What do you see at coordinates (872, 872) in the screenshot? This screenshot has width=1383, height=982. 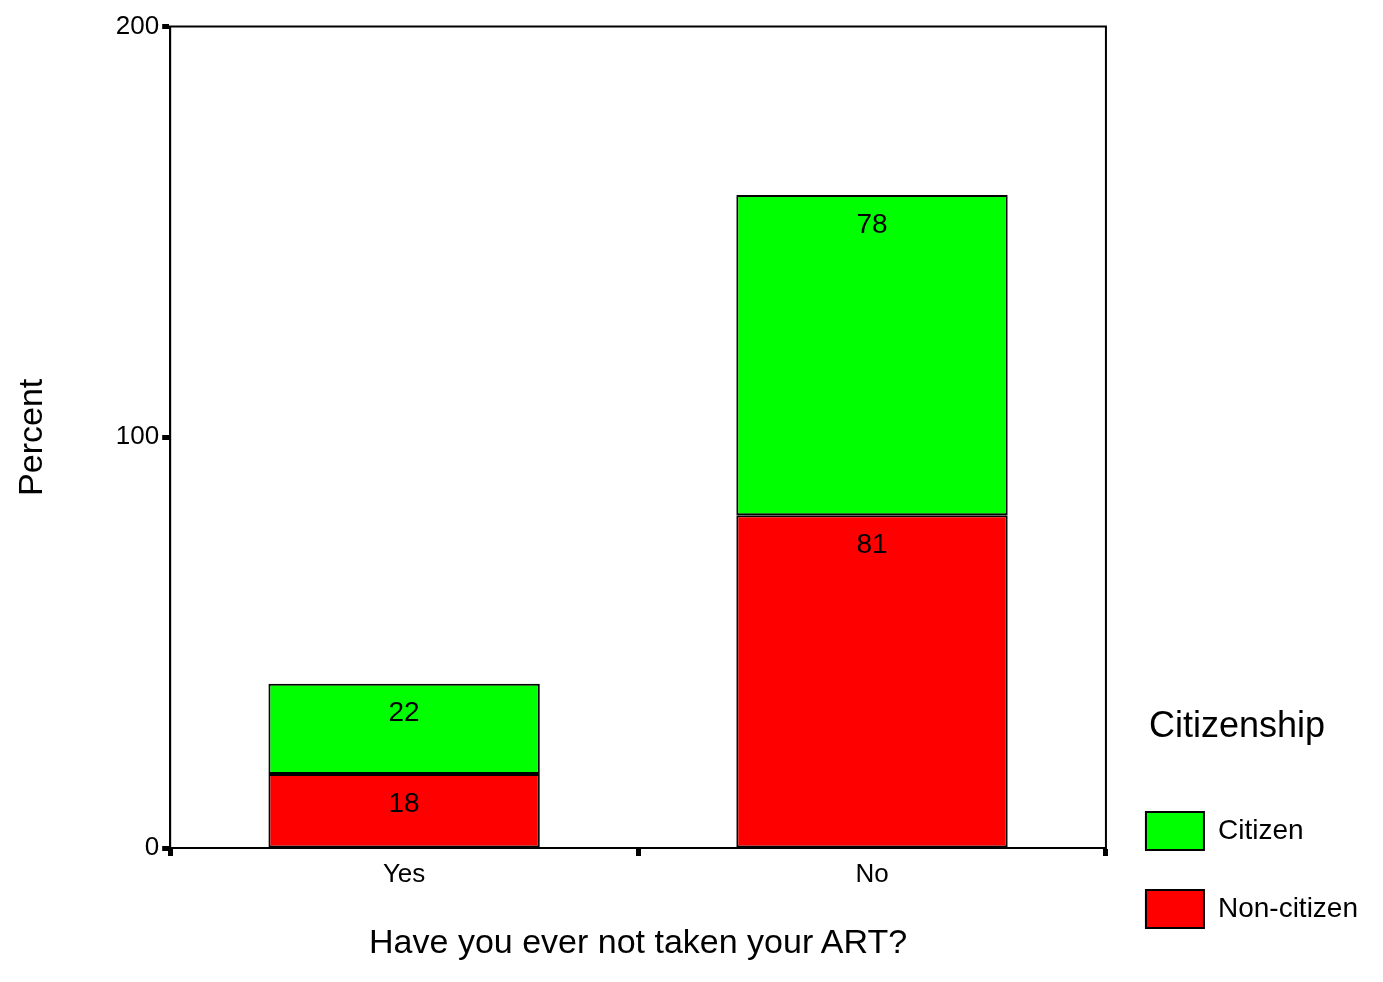 I see `x-tick-label: No` at bounding box center [872, 872].